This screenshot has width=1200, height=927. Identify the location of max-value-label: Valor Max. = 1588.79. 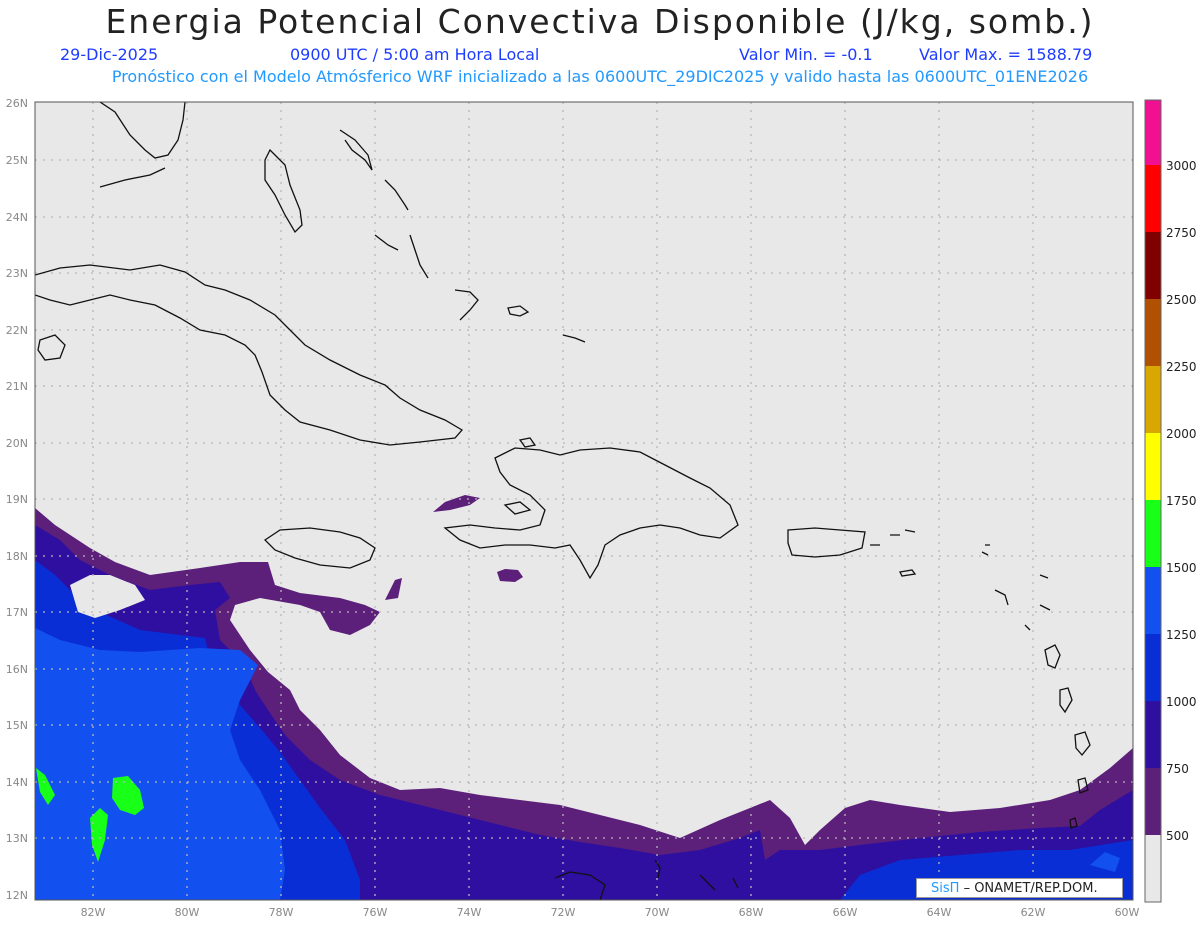
(1006, 54).